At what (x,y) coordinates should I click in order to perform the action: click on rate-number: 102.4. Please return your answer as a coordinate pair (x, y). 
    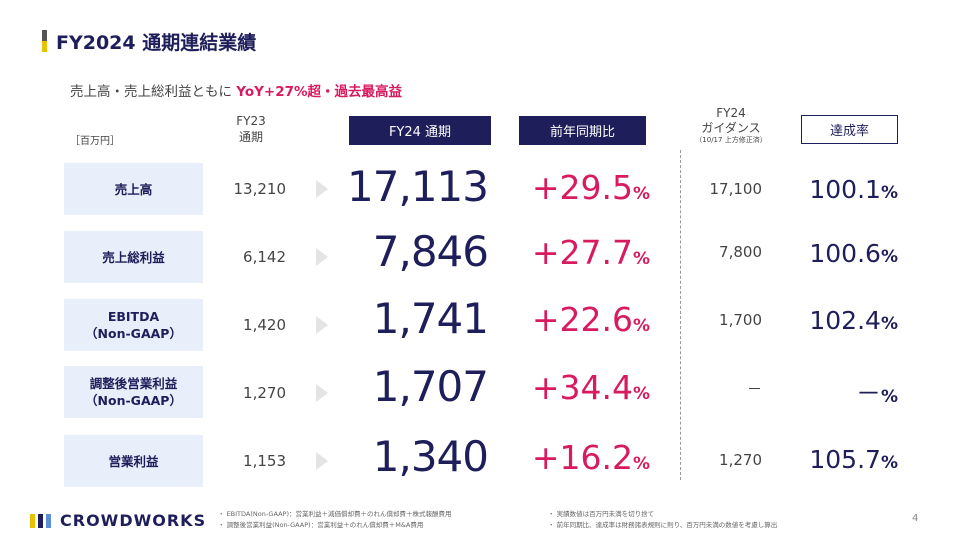
    Looking at the image, I should click on (845, 320).